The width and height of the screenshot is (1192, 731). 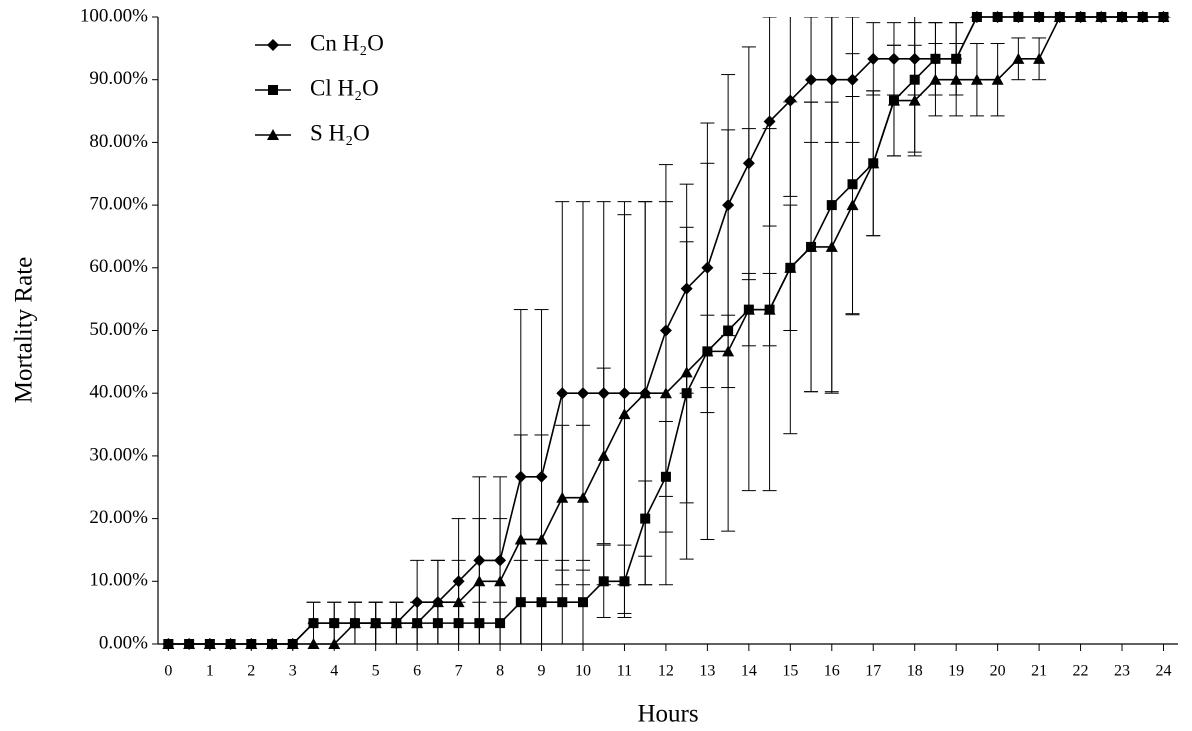 What do you see at coordinates (500, 671) in the screenshot?
I see `x-tick-label: 8` at bounding box center [500, 671].